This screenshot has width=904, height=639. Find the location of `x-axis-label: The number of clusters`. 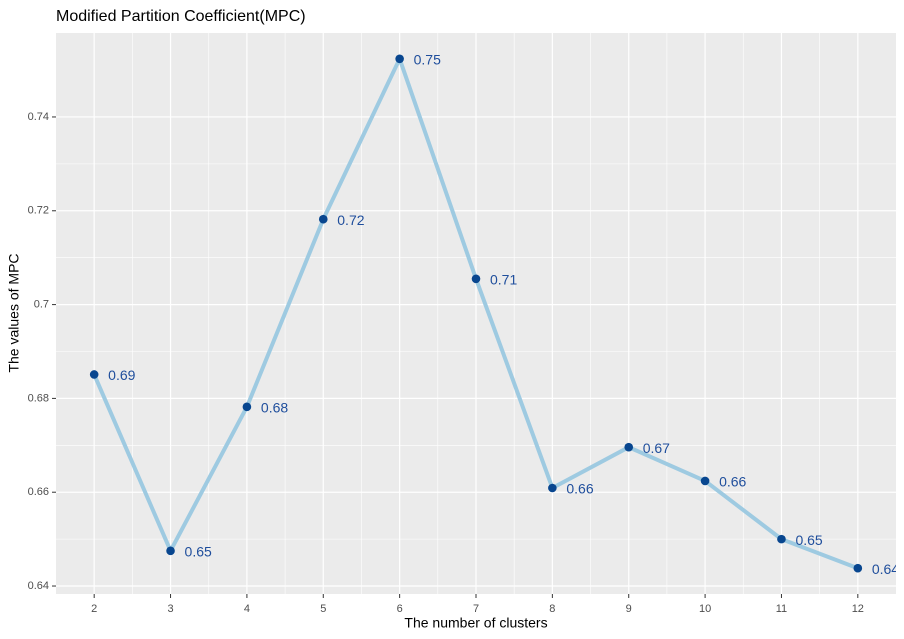

x-axis-label: The number of clusters is located at coordinates (475, 623).